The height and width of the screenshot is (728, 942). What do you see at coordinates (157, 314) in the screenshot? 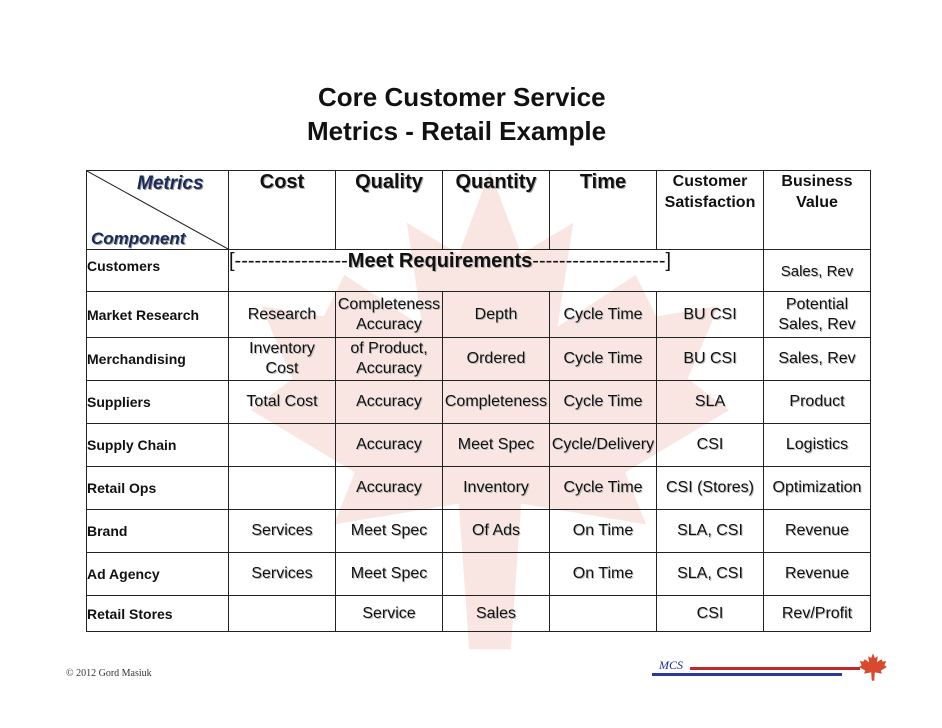
I see `row-label: Market Research` at bounding box center [157, 314].